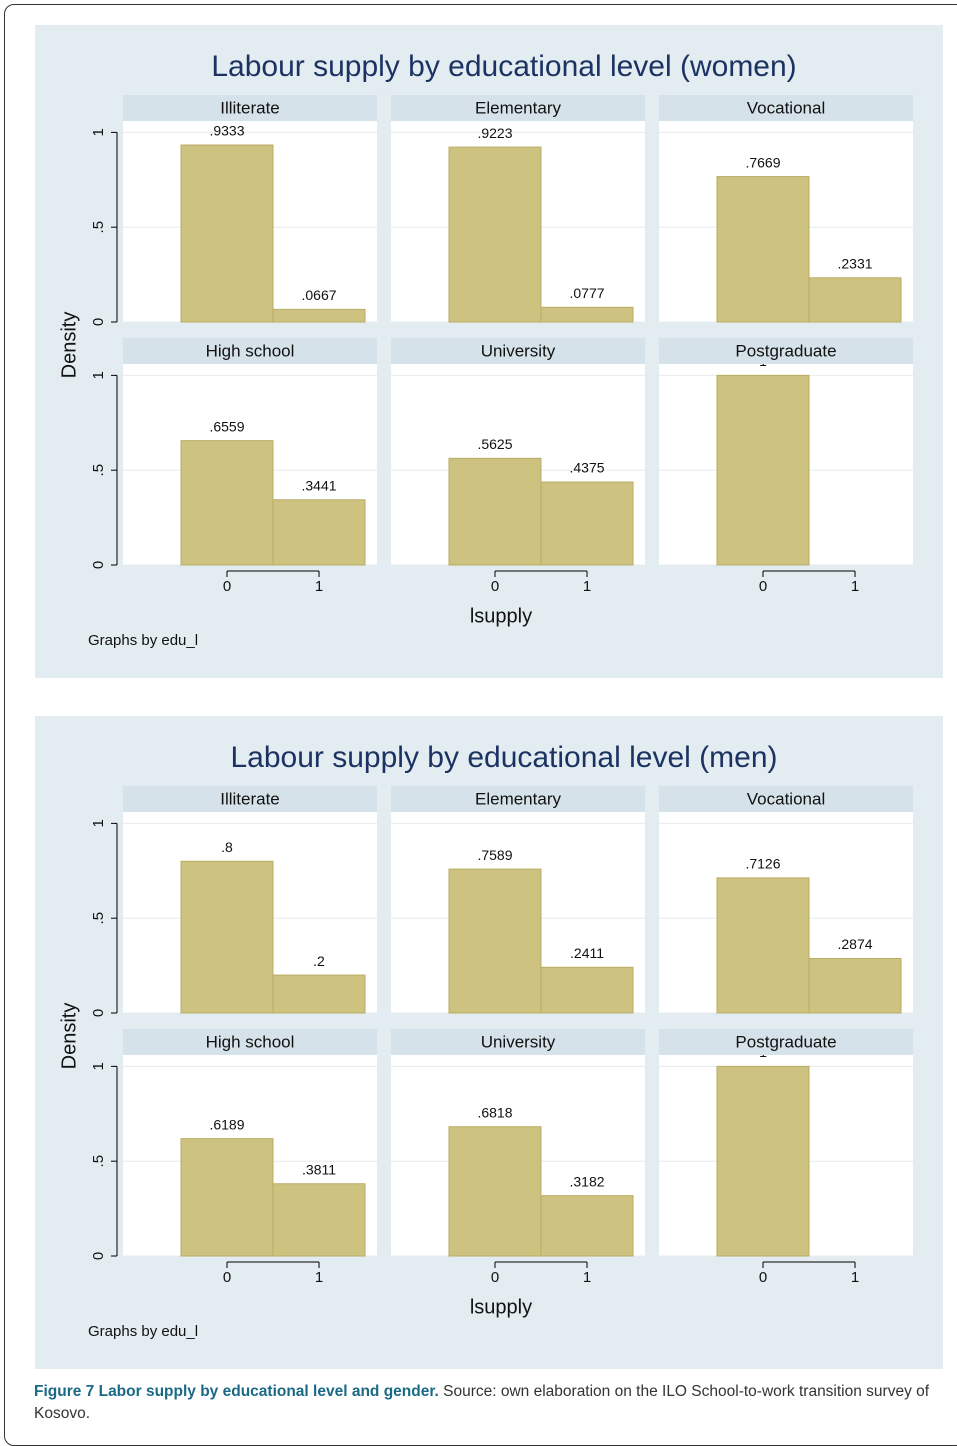 This screenshot has height=1446, width=957. Describe the element at coordinates (762, 864) in the screenshot. I see `value-label: .7126` at that location.